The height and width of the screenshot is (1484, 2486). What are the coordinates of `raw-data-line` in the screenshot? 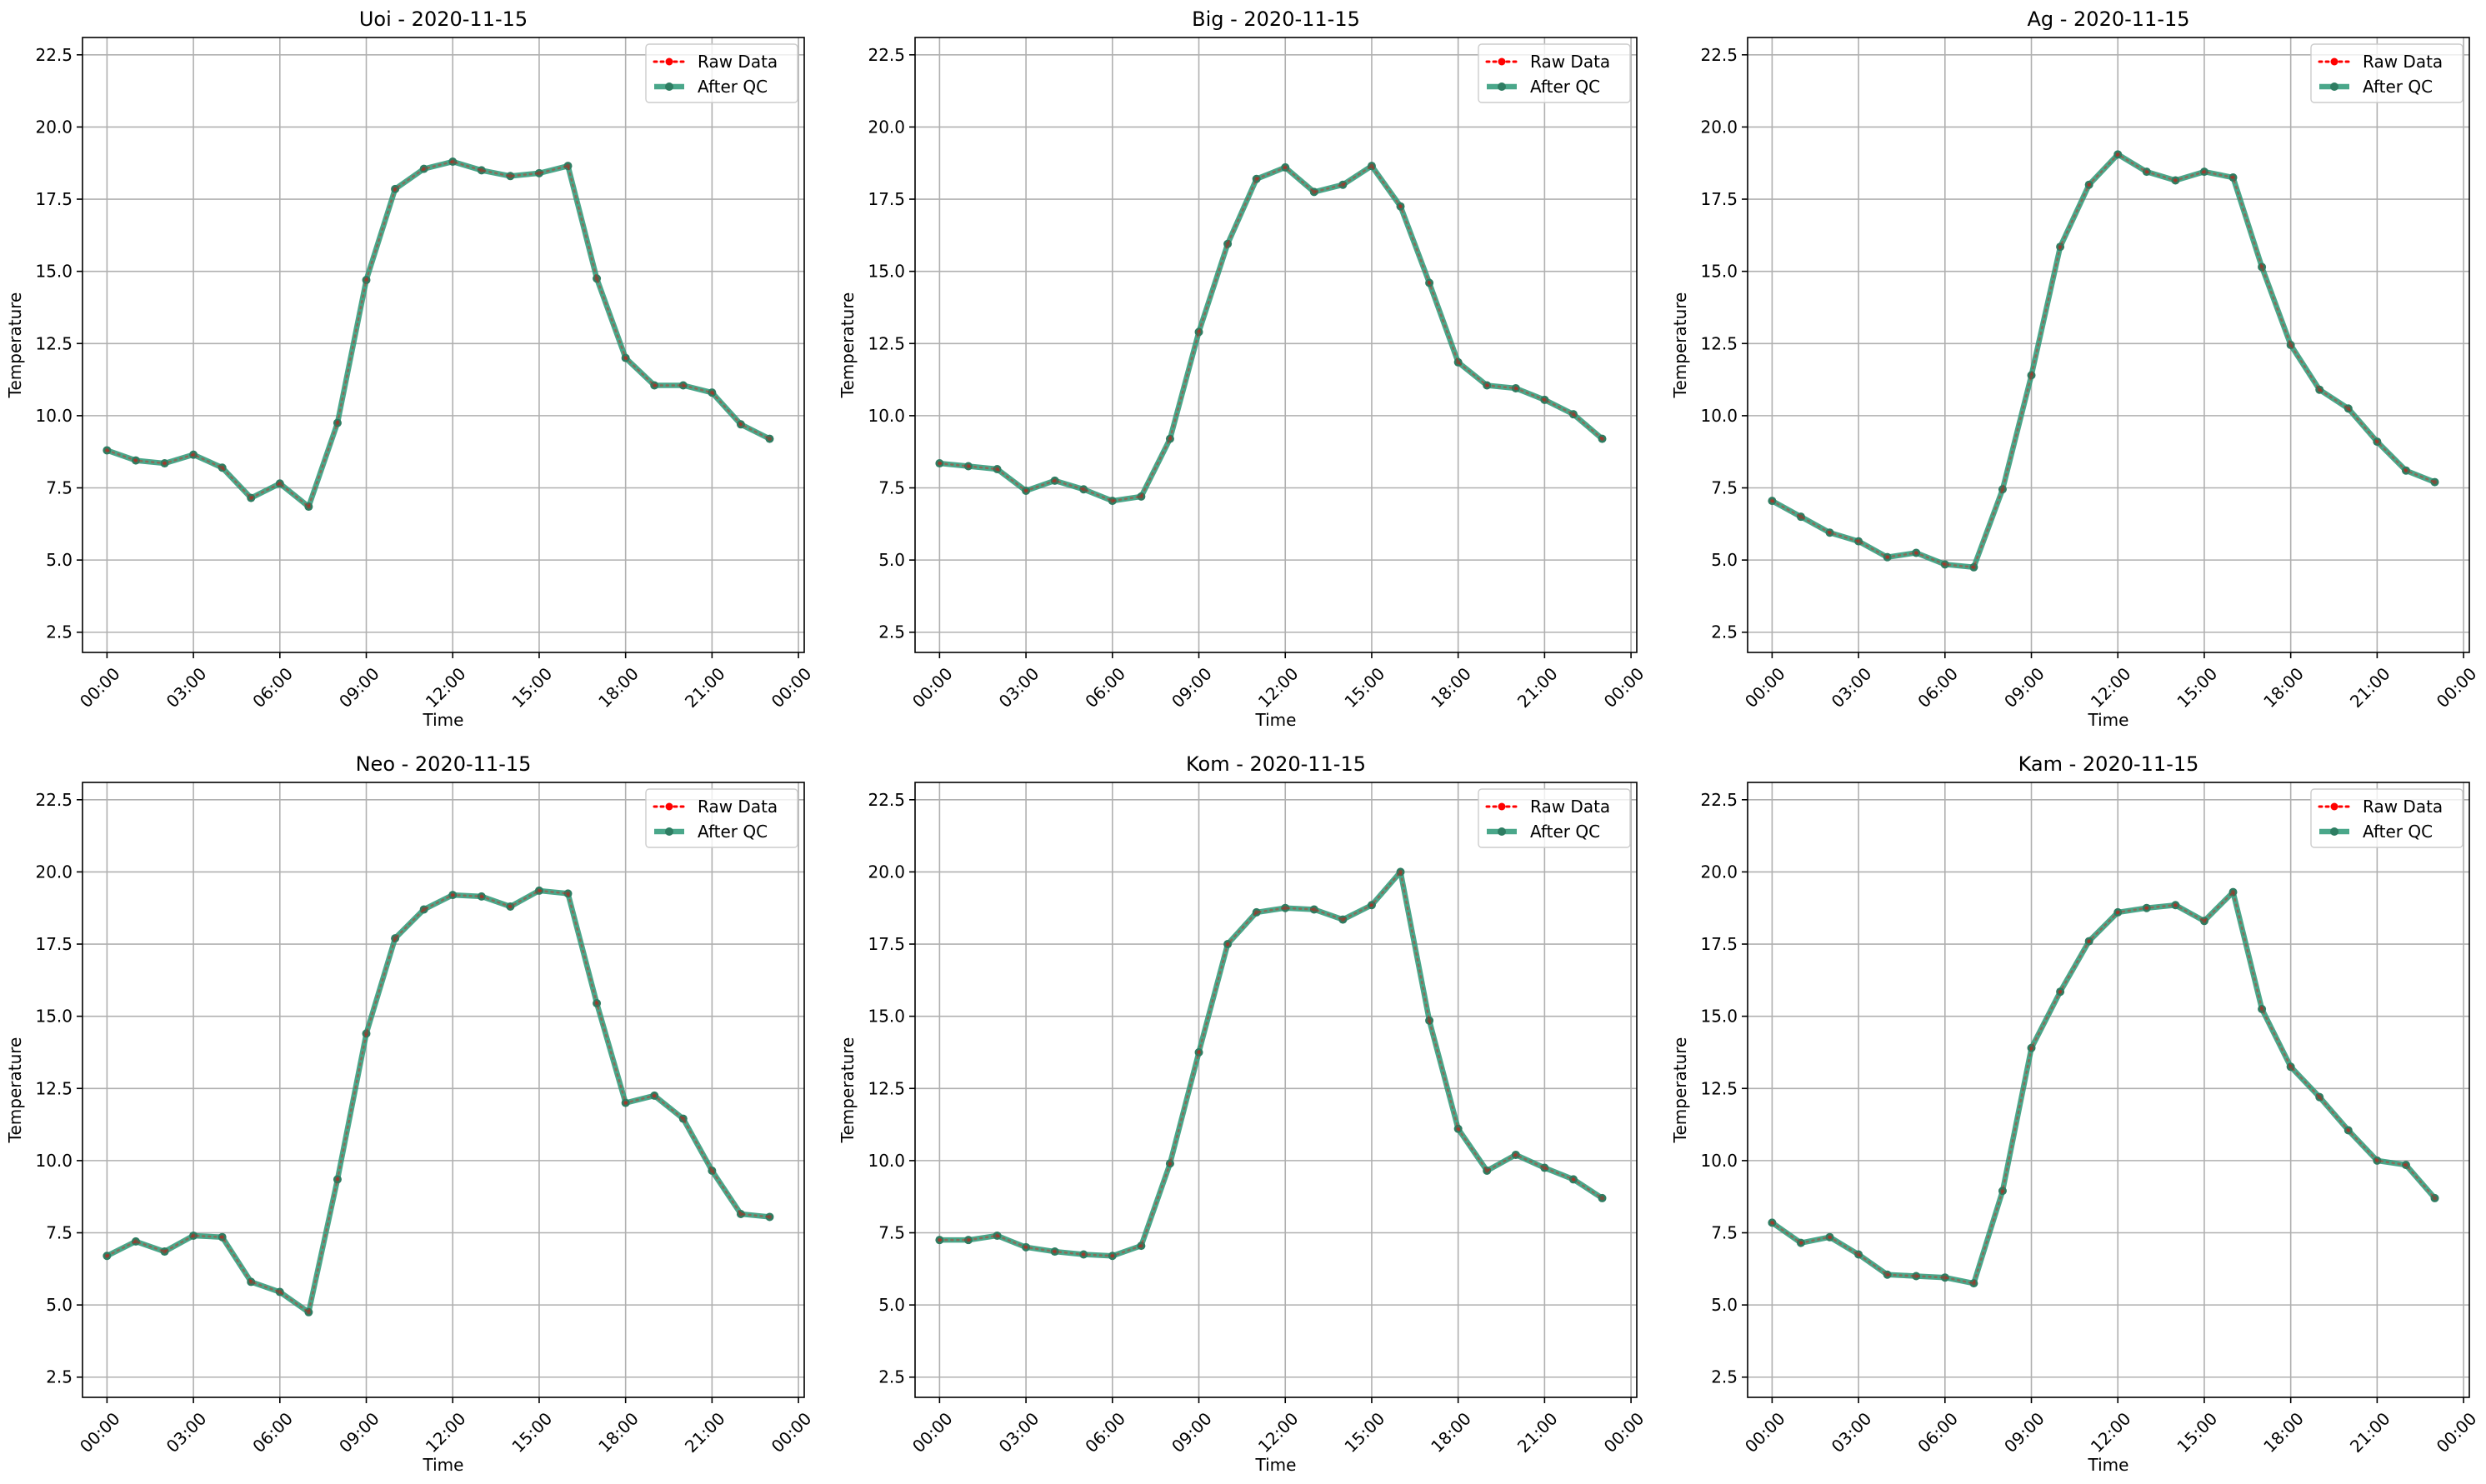 It's located at (439, 1101).